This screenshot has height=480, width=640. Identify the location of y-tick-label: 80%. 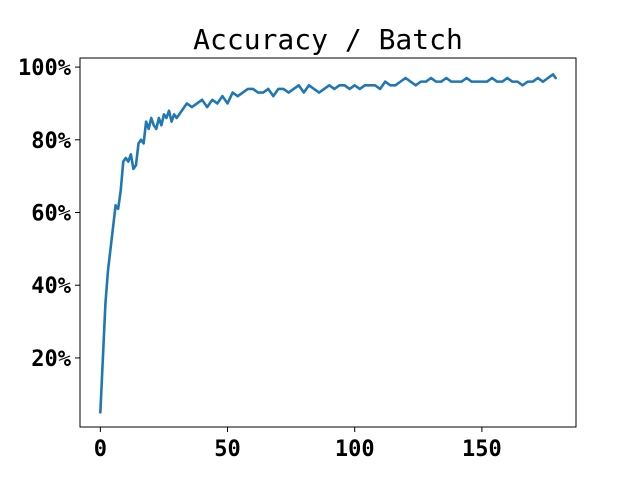
(51, 141).